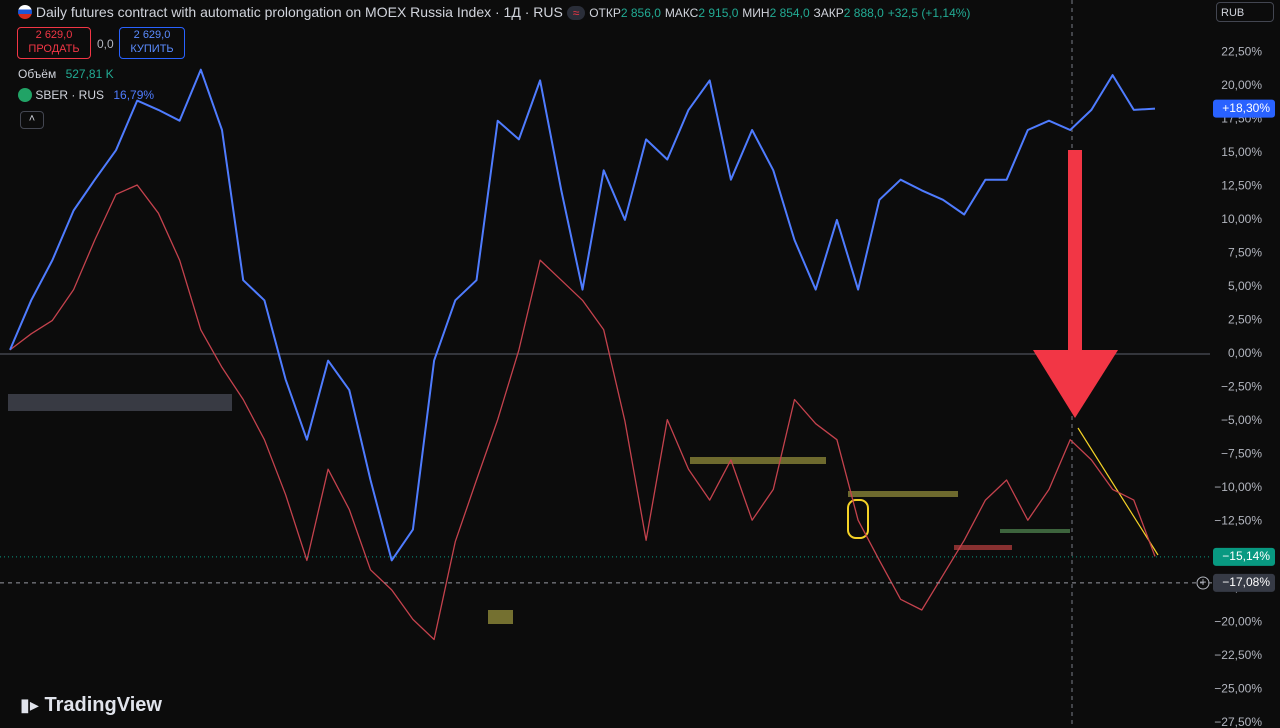  I want to click on open-label: ОТКР, so click(605, 13).